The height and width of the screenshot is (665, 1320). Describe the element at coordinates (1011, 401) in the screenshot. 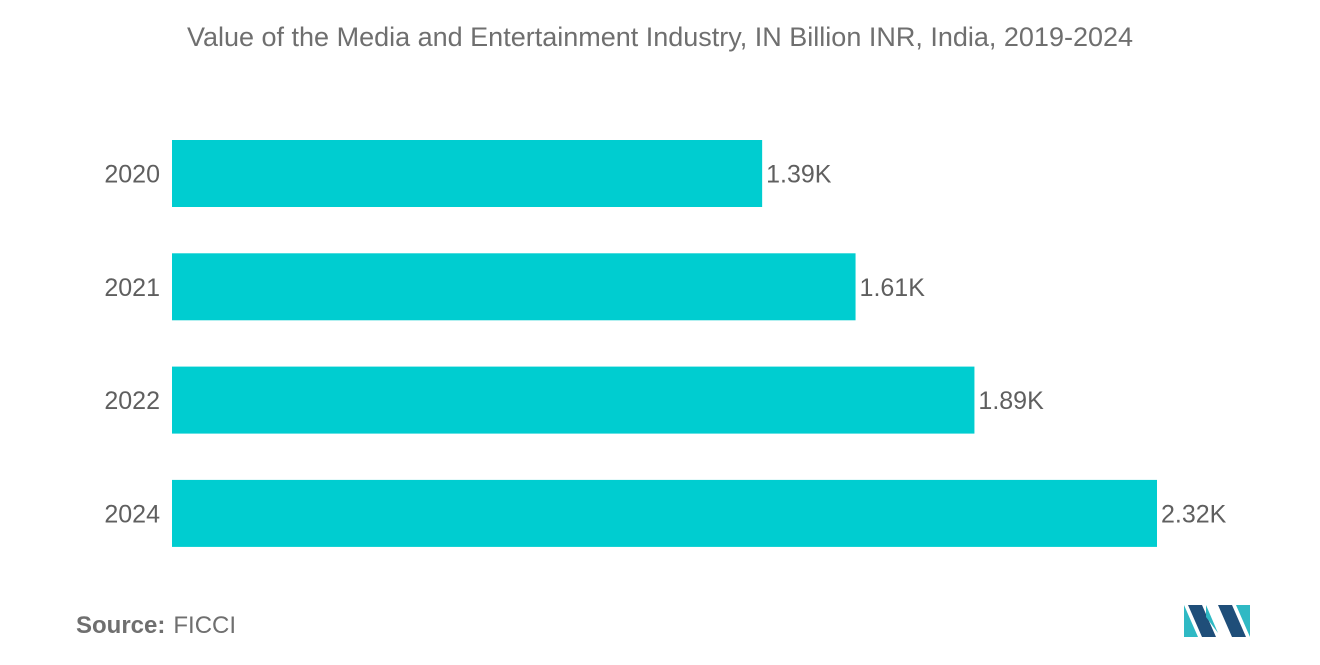

I see `data-label: 1.89K` at that location.